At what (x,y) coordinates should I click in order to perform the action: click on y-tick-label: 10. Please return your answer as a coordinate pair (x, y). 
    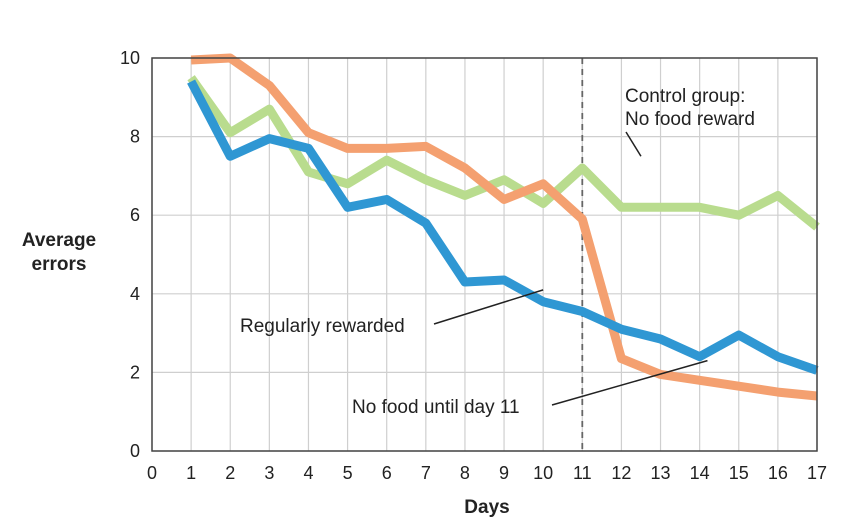
    Looking at the image, I should click on (130, 58).